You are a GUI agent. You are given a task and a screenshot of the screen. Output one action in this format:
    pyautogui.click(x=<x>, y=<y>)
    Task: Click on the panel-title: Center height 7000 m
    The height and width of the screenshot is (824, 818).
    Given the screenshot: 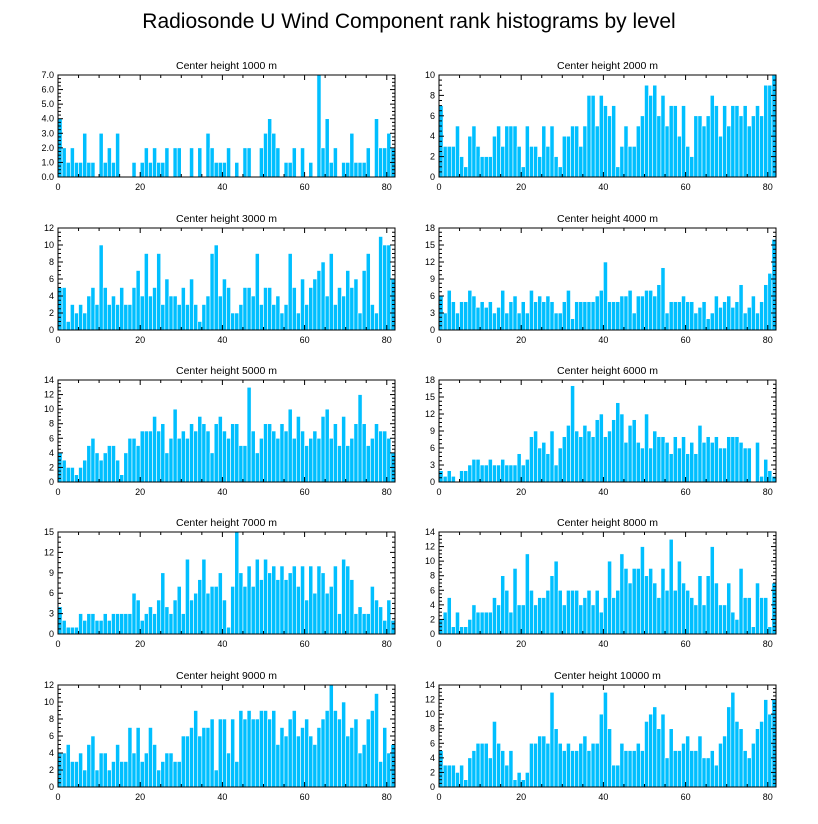 What is the action you would take?
    pyautogui.click(x=226, y=523)
    